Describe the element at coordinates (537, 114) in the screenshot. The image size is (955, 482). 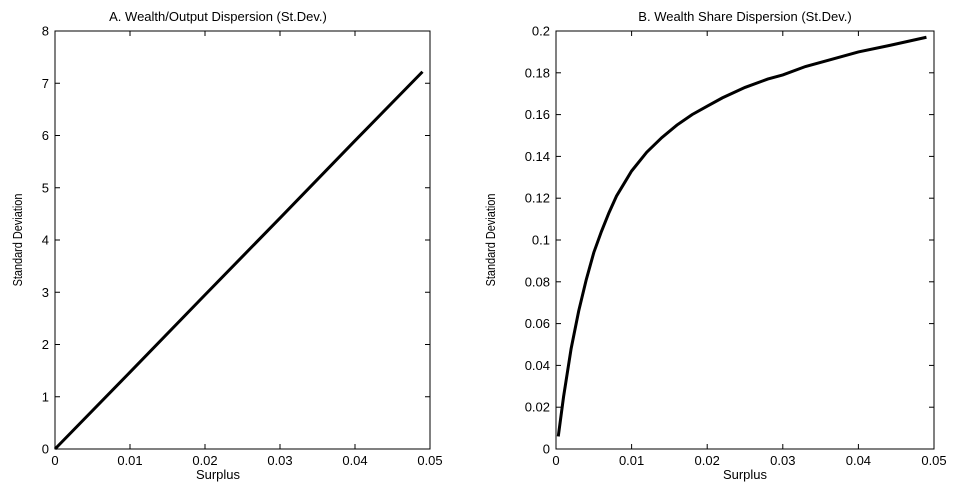
I see `y-tick-label: 0.16` at that location.